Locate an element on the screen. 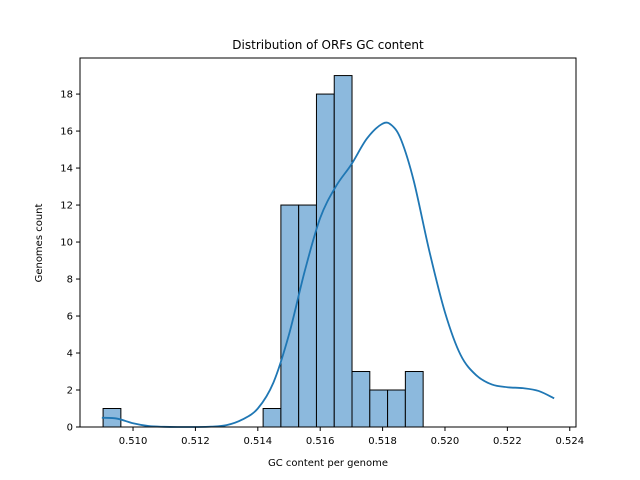 This screenshot has width=640, height=480. x-tick-label: 0.512 is located at coordinates (195, 441).